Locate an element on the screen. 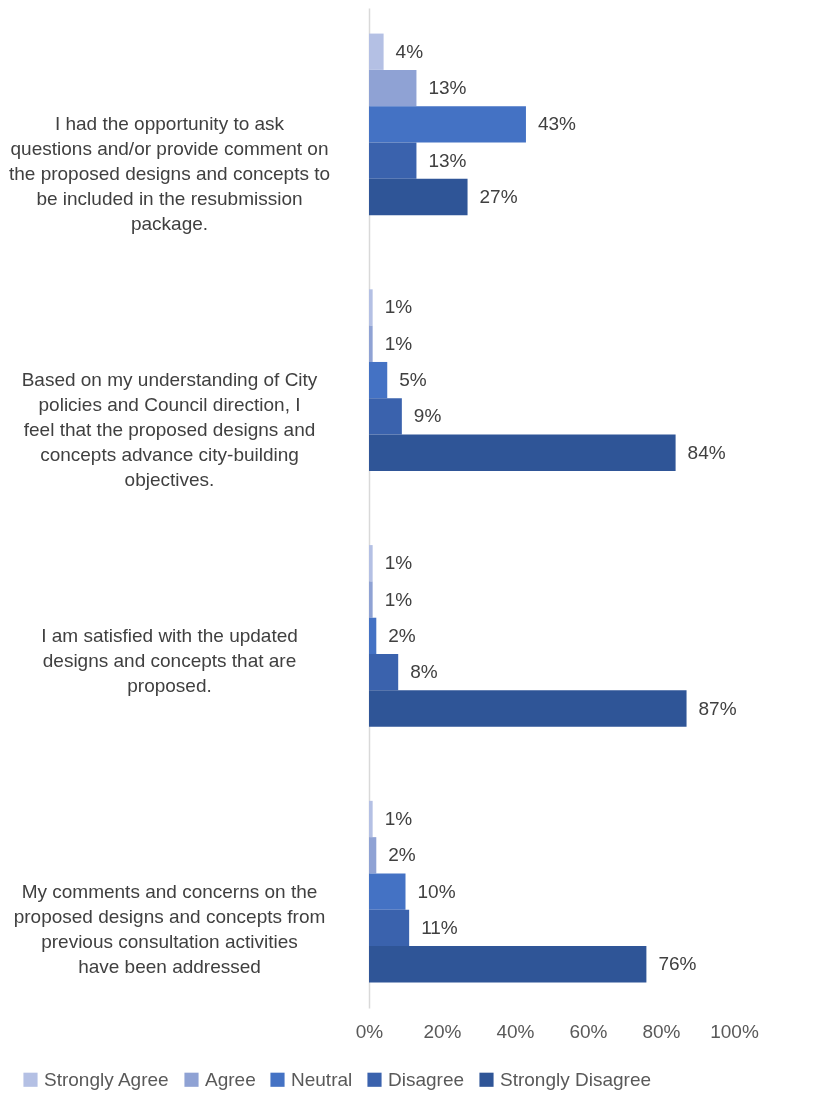 The image size is (824, 1112). x-tick-label: 0% is located at coordinates (369, 1031).